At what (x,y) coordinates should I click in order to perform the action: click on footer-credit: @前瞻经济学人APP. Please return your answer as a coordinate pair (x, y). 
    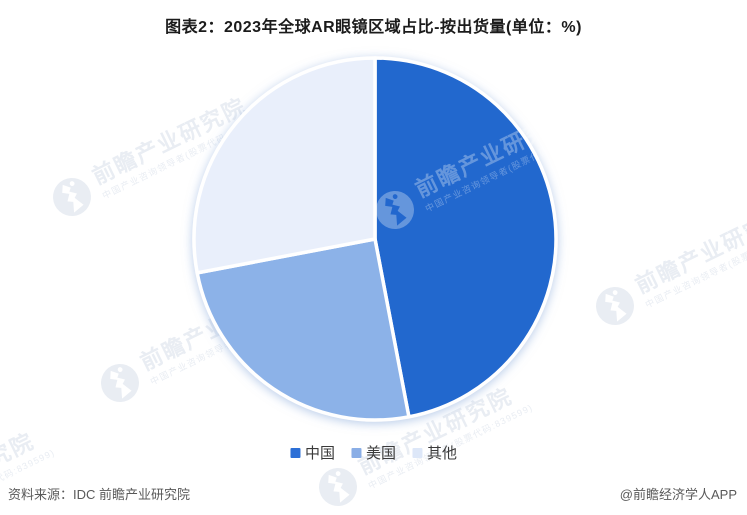
    Looking at the image, I should click on (678, 494).